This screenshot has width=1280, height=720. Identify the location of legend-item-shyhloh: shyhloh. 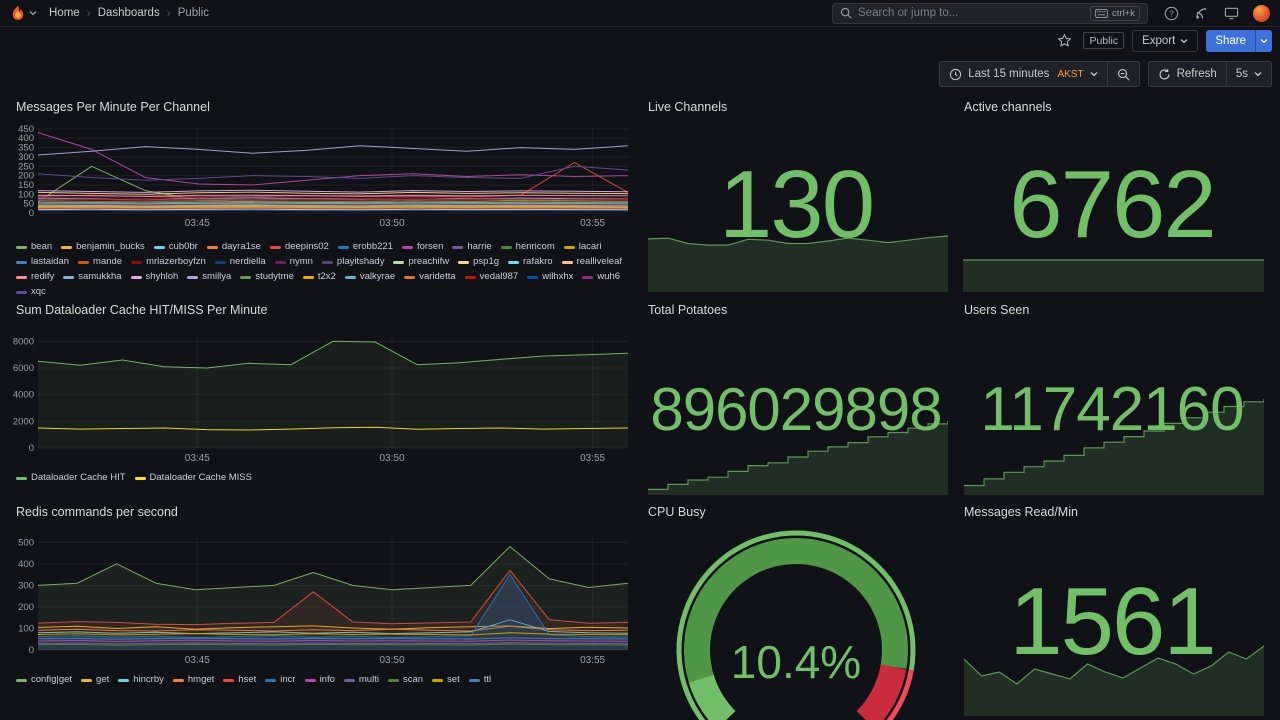
(154, 277).